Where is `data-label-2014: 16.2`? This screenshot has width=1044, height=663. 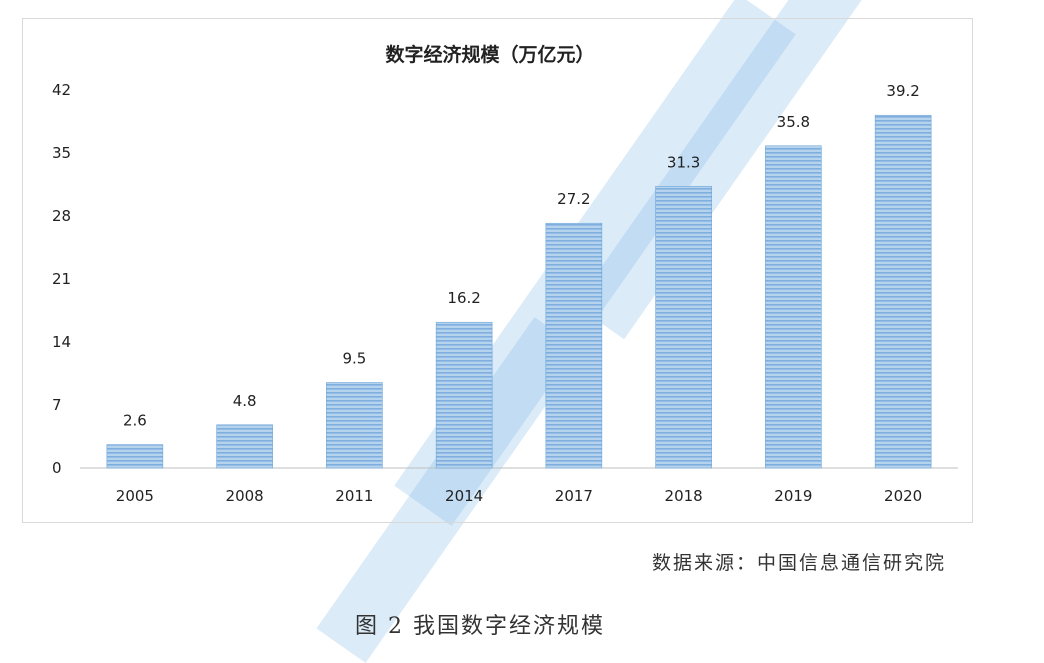
data-label-2014: 16.2 is located at coordinates (463, 298).